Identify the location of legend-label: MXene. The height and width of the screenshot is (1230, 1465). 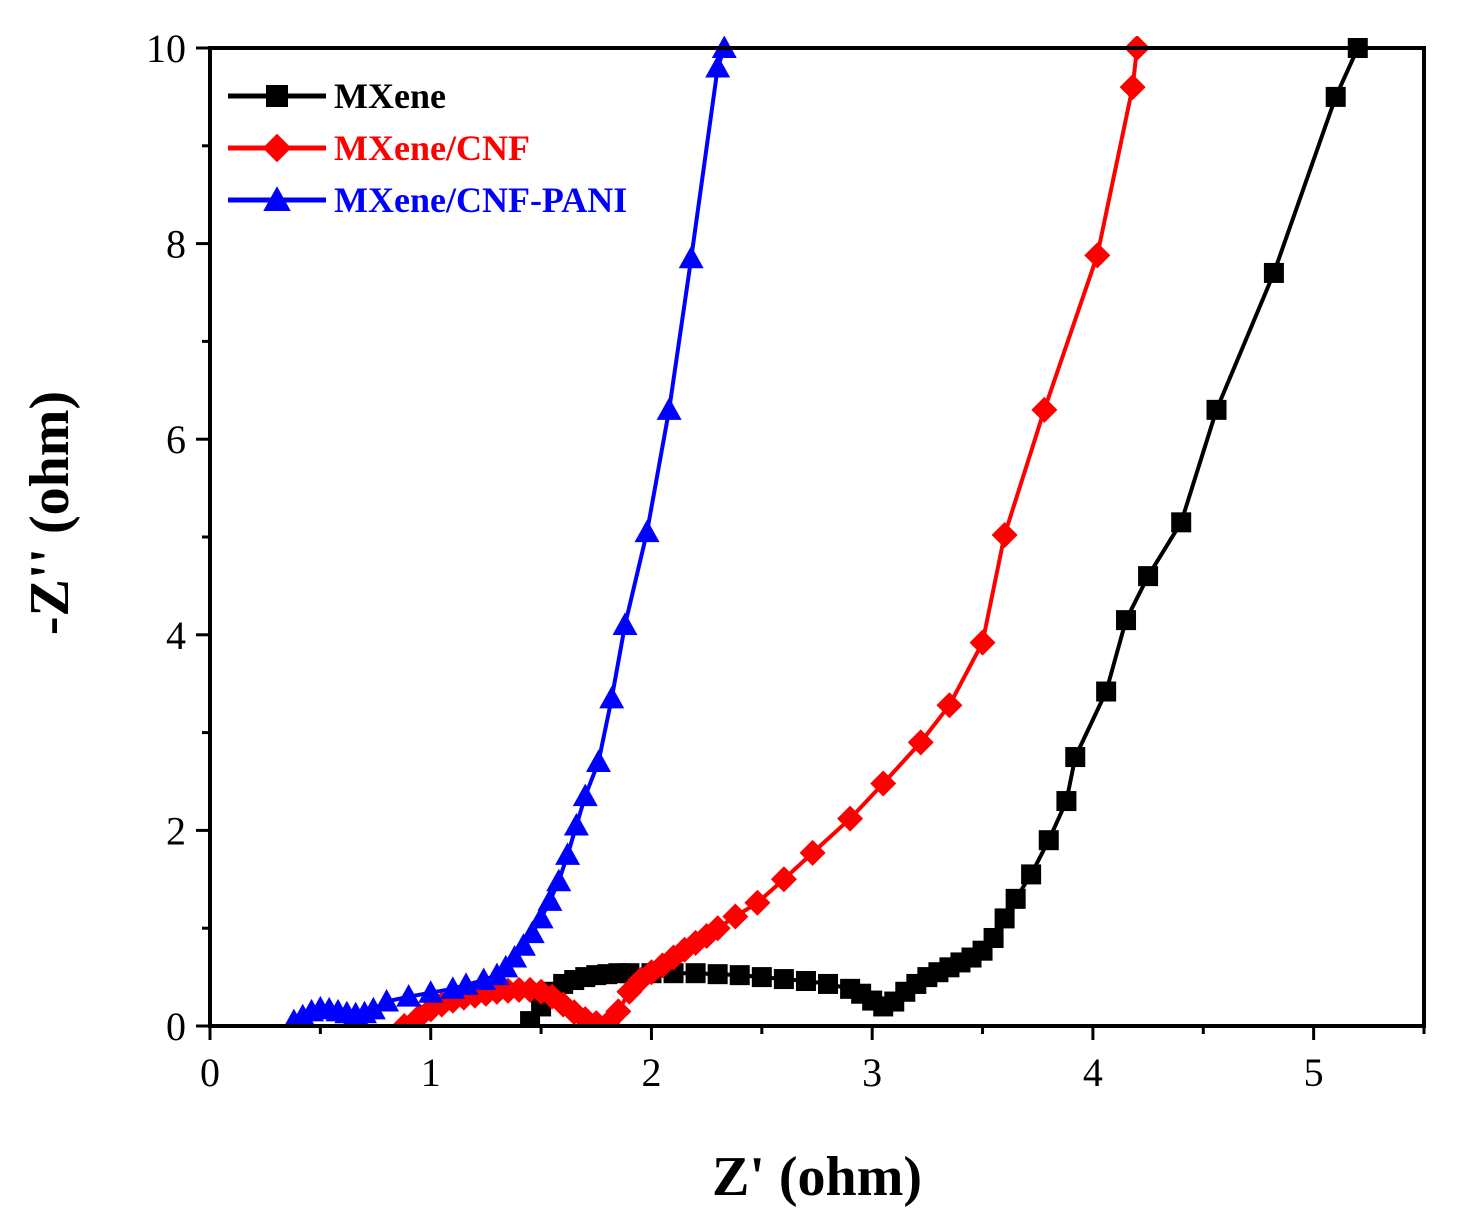
(390, 96).